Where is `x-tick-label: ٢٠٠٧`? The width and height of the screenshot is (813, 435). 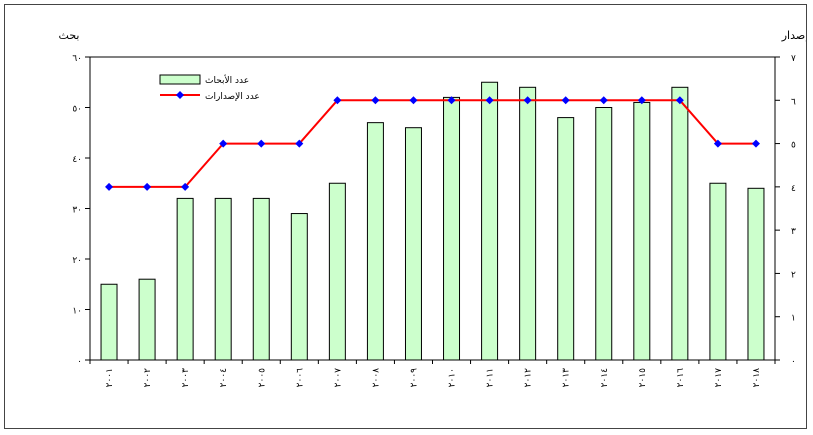
x-tick-label: ٢٠٠٧ is located at coordinates (338, 378).